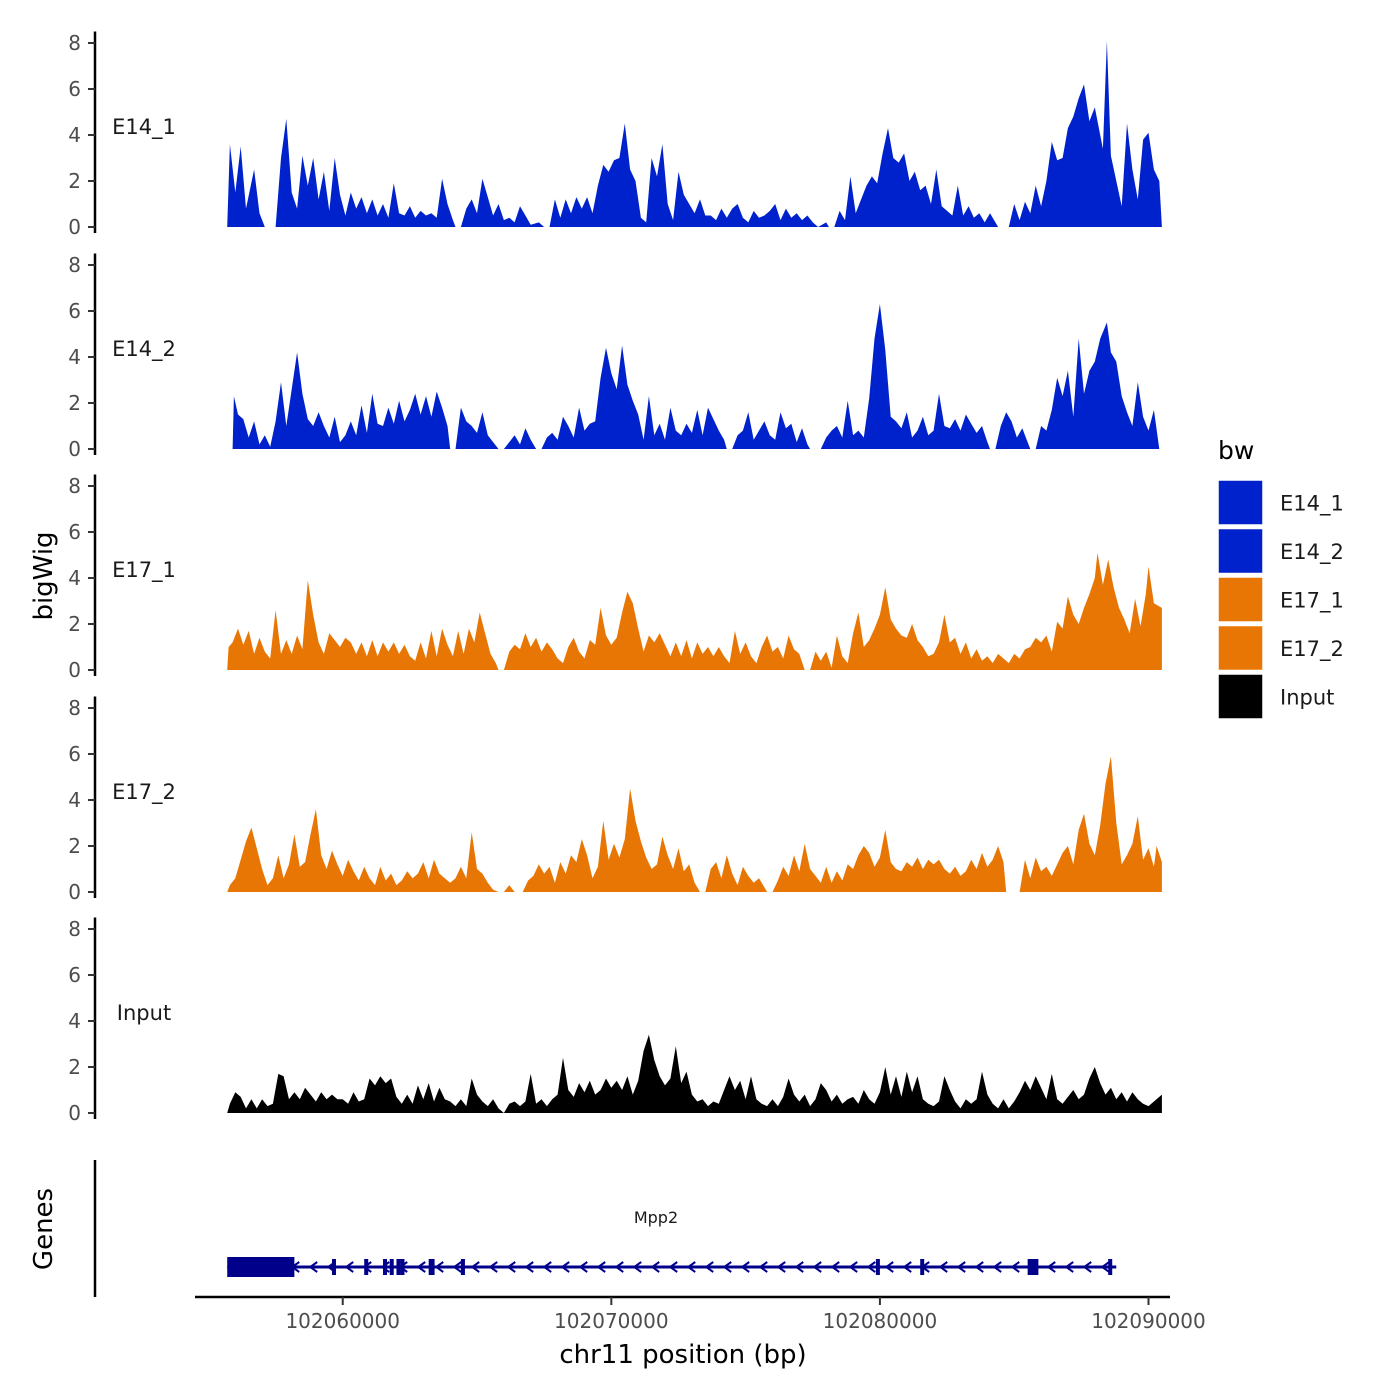  I want to click on genes-track, so click(605, 1228).